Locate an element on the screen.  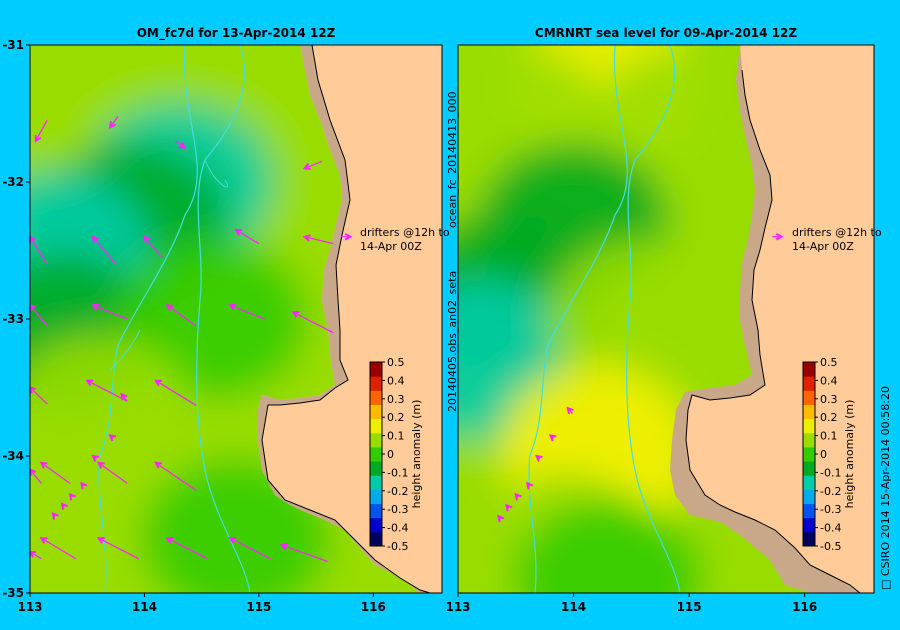
y-tick-label: -32 is located at coordinates (13, 182).